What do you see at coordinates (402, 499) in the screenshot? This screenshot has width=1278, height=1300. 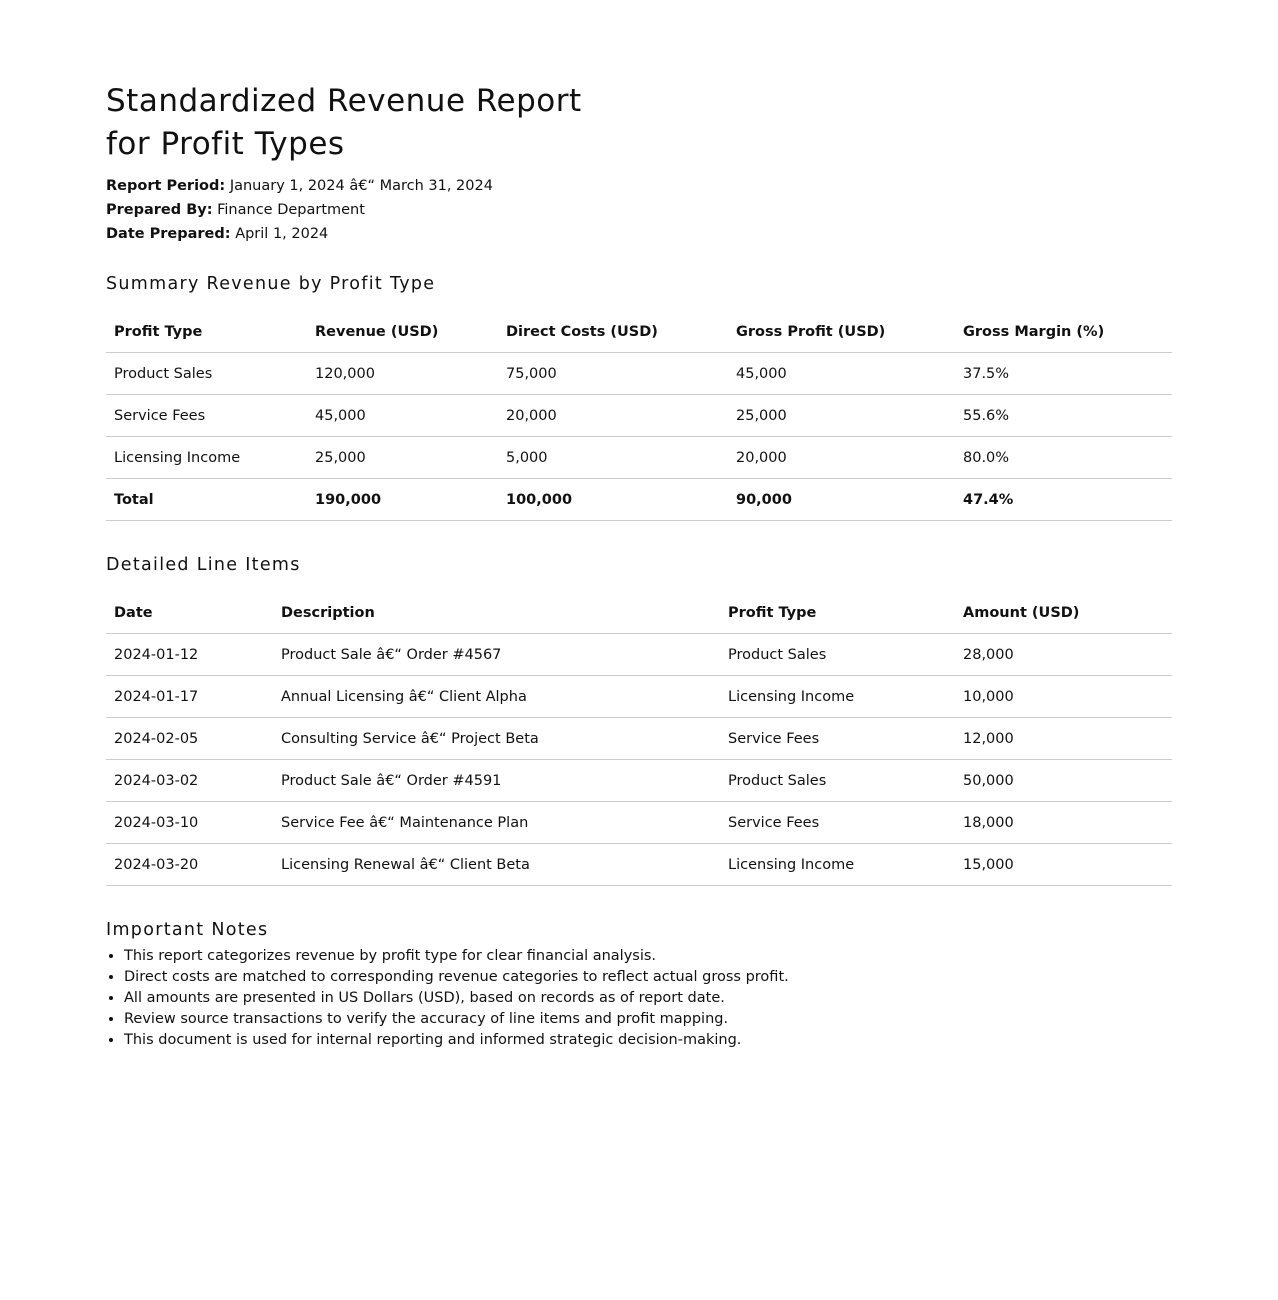 I see `total-cell: 190,000` at bounding box center [402, 499].